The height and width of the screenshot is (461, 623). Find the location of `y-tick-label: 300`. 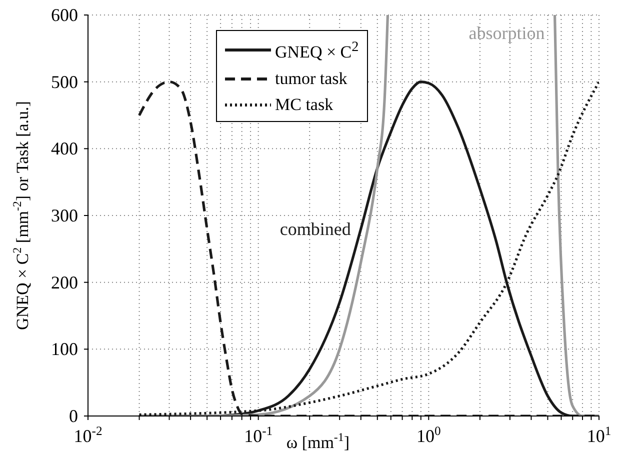

y-tick-label: 300 is located at coordinates (64, 216).